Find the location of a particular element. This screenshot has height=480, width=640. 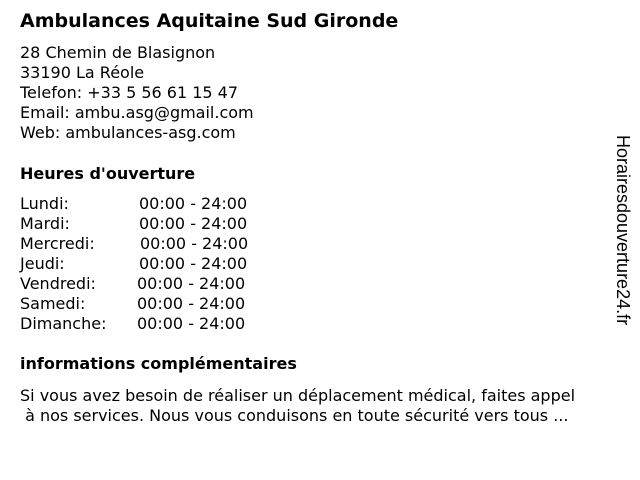

street-address: 28 Chemin de Blasignon is located at coordinates (118, 52).